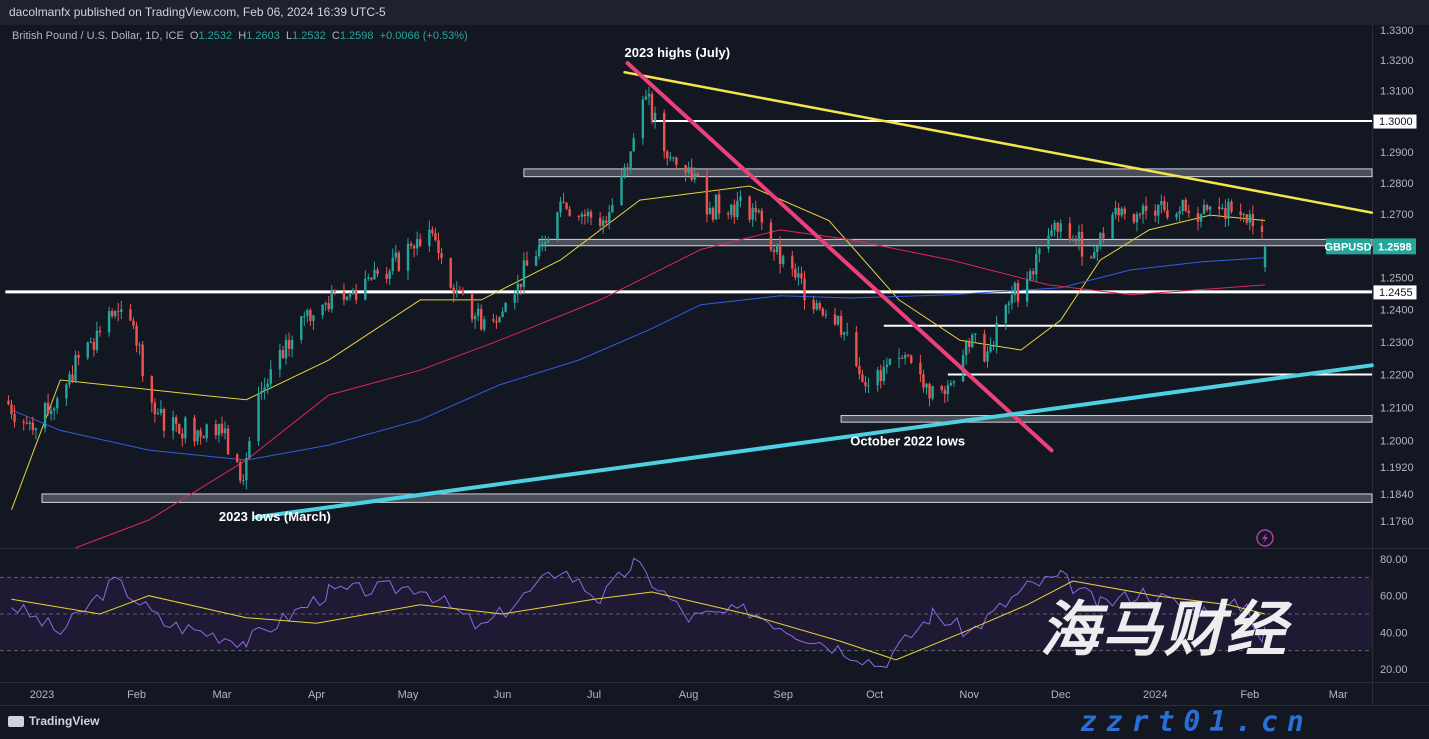 The height and width of the screenshot is (739, 1429). I want to click on symbol-tag, so click(1348, 246).